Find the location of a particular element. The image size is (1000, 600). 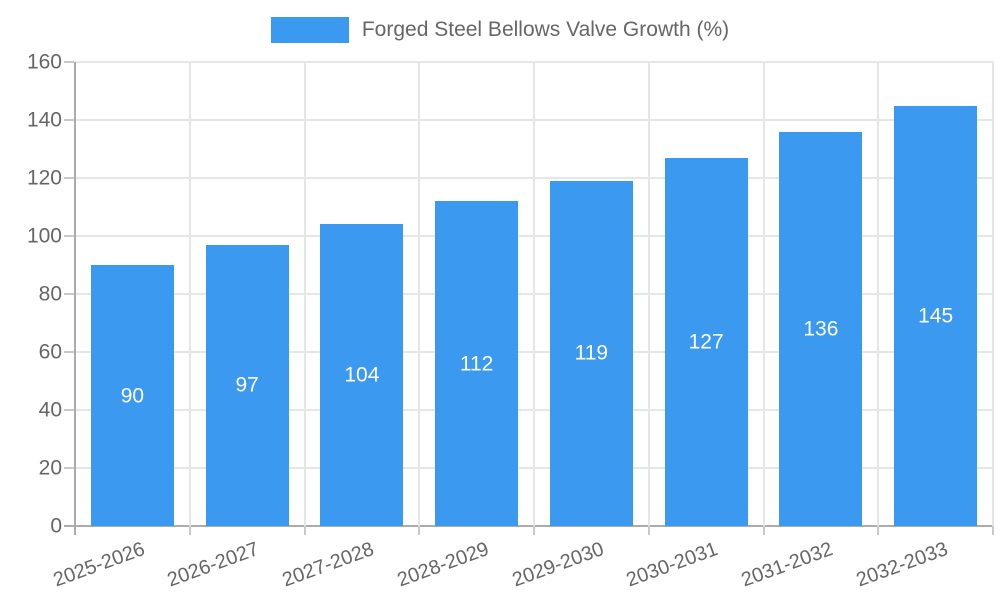

bar-2027-2028: 104 is located at coordinates (362, 375).